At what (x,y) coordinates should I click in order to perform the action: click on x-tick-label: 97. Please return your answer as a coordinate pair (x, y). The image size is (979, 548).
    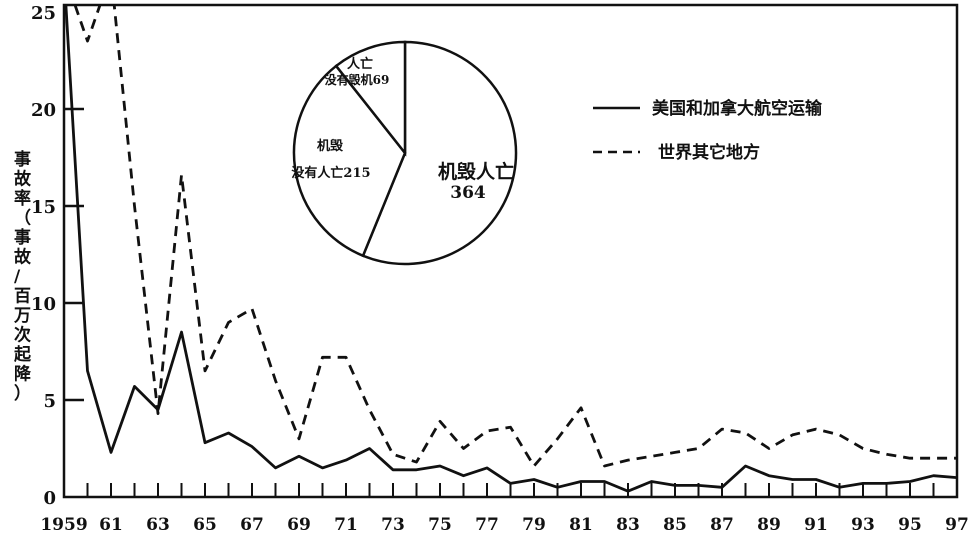
    Looking at the image, I should click on (957, 525).